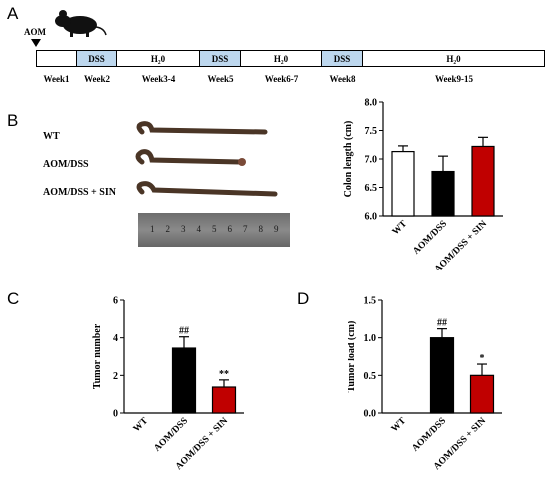  Describe the element at coordinates (371, 188) in the screenshot. I see `y-tick-label-1: 6.5` at that location.